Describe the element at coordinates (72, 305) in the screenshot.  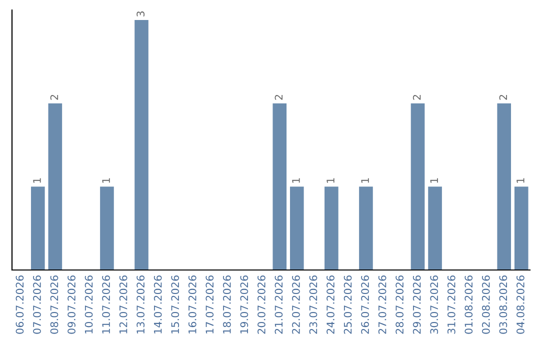
I see `x-tick-label: 09.07.2026` at that location.